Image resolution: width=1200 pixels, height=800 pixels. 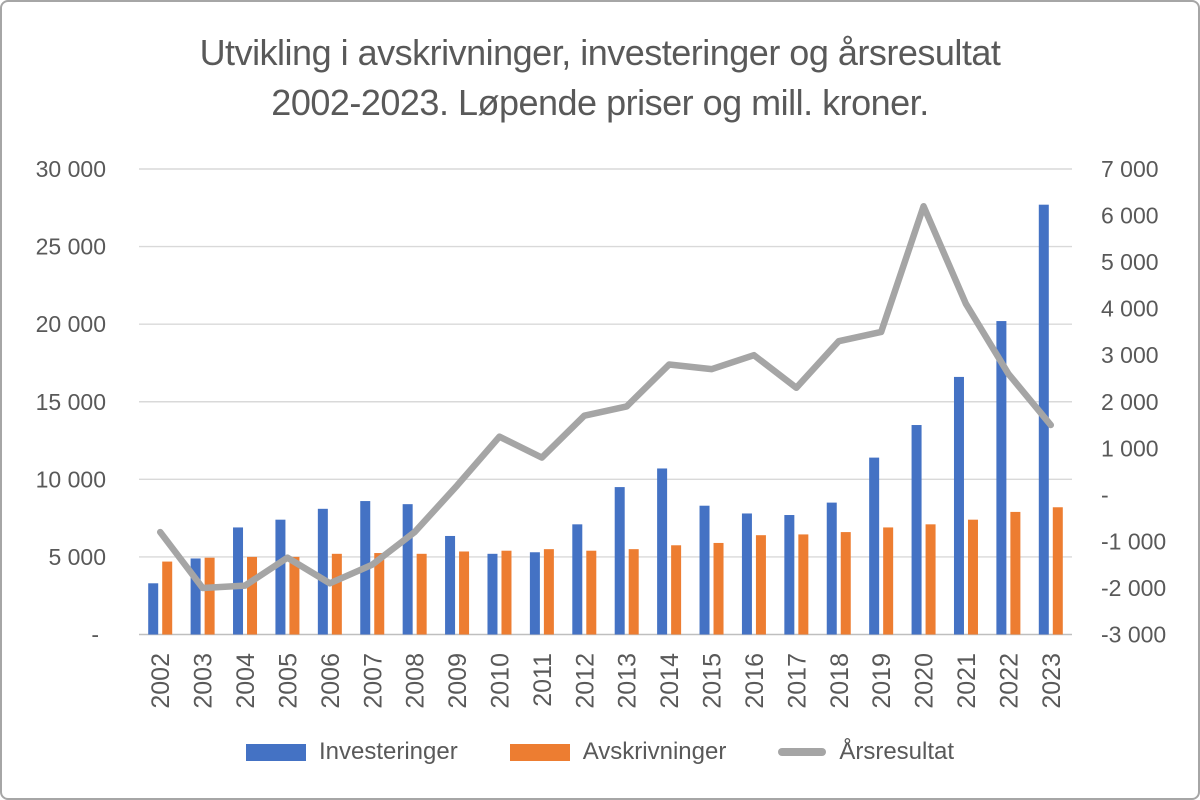 I want to click on left-axis-tick-label: 30 000, so click(x=71, y=169).